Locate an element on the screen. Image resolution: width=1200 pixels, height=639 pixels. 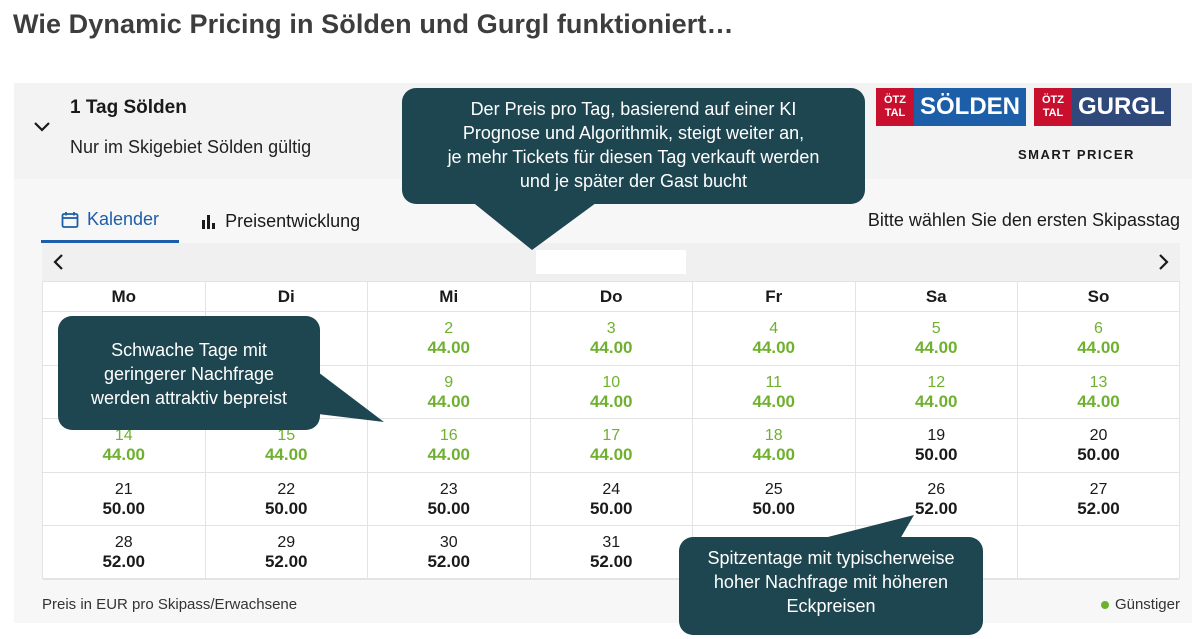
gurgl-logo: ÖTZ TAL GURGL is located at coordinates (1102, 107).